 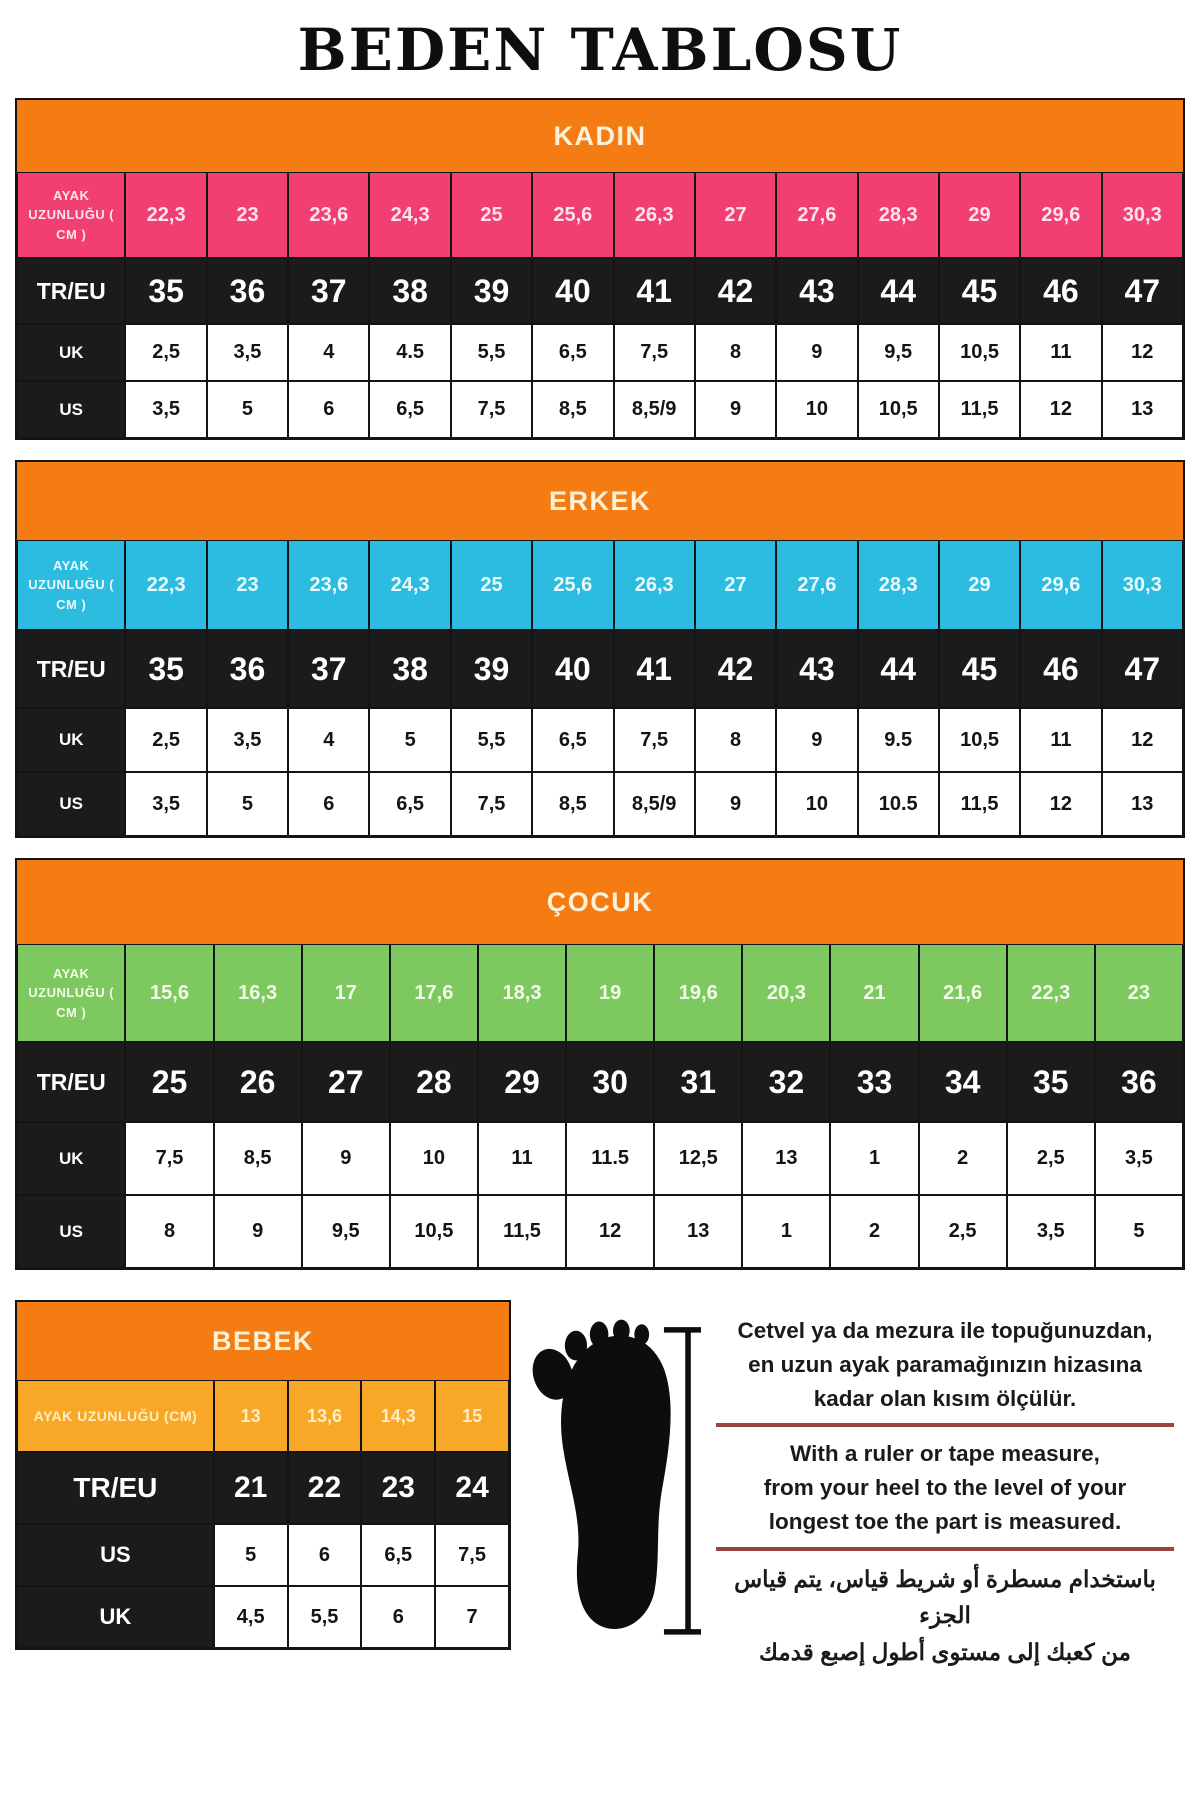 What do you see at coordinates (945, 1652) in the screenshot?
I see `instruction-ar-line2: من كعبك إلى مستوى أطول إصبع قدمك` at bounding box center [945, 1652].